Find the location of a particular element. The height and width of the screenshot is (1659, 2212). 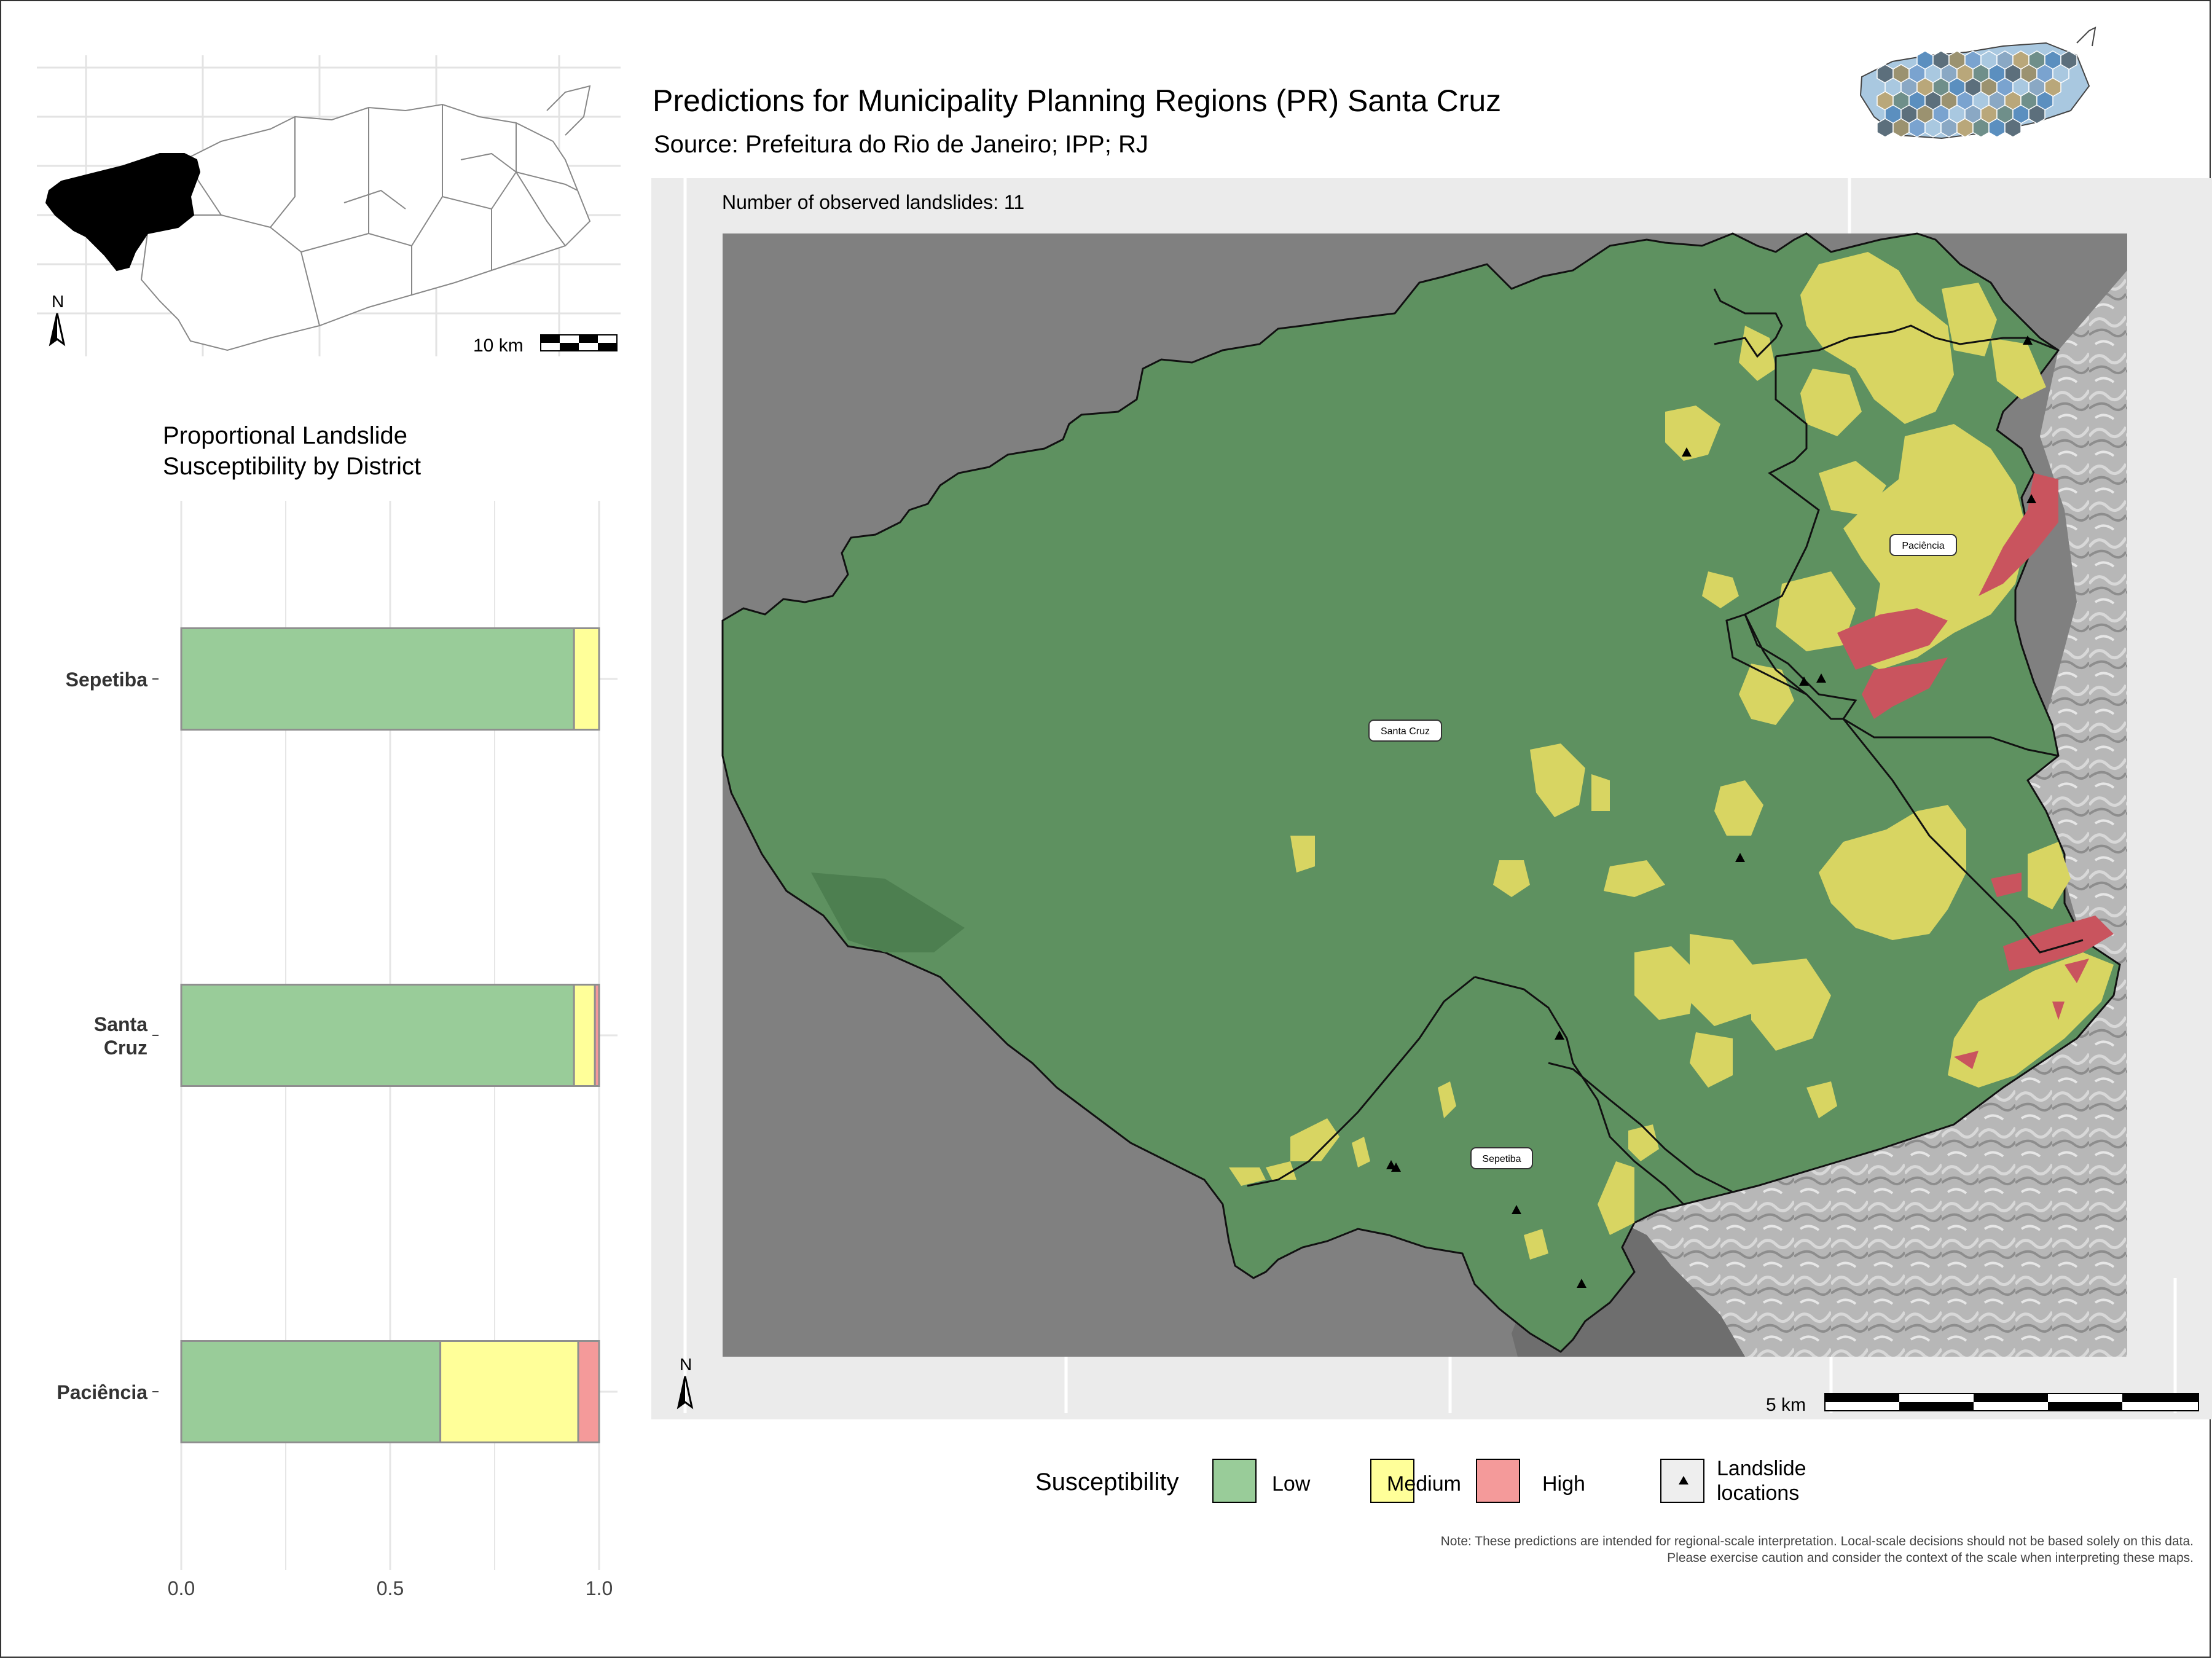

hexbin-cells is located at coordinates (1977, 94).